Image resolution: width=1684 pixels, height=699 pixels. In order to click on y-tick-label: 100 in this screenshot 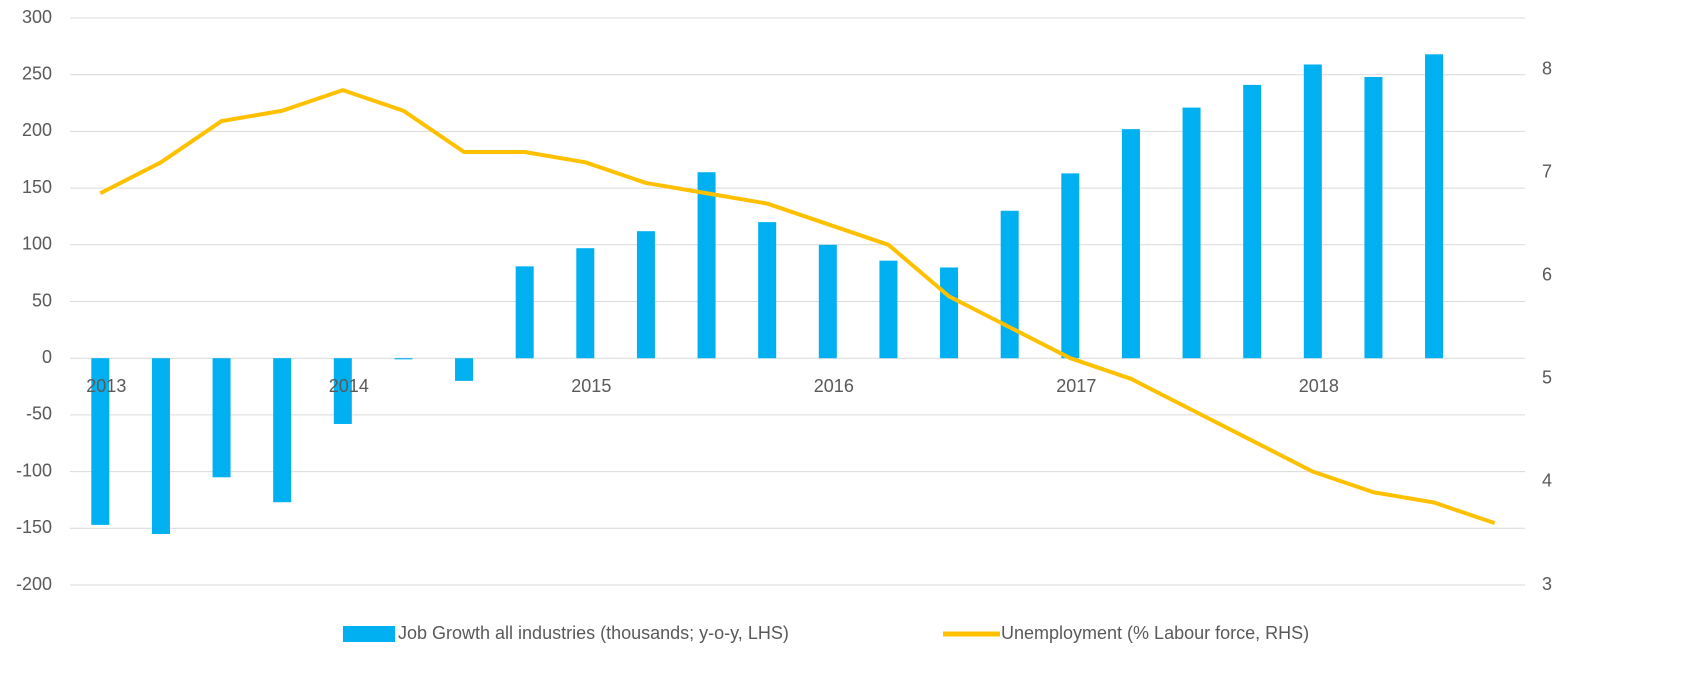, I will do `click(37, 244)`.